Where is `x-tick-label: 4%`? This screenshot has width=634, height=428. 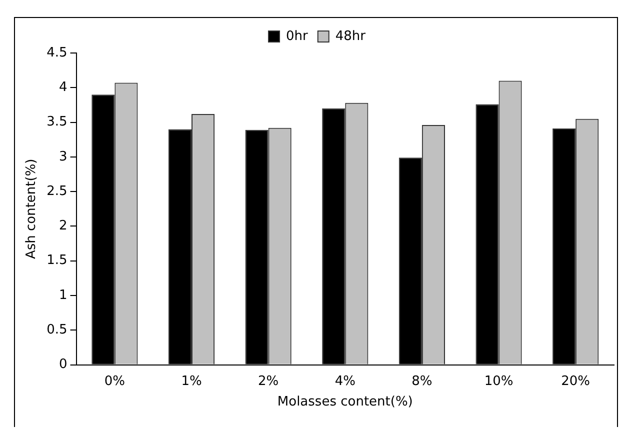 x-tick-label: 4% is located at coordinates (345, 381).